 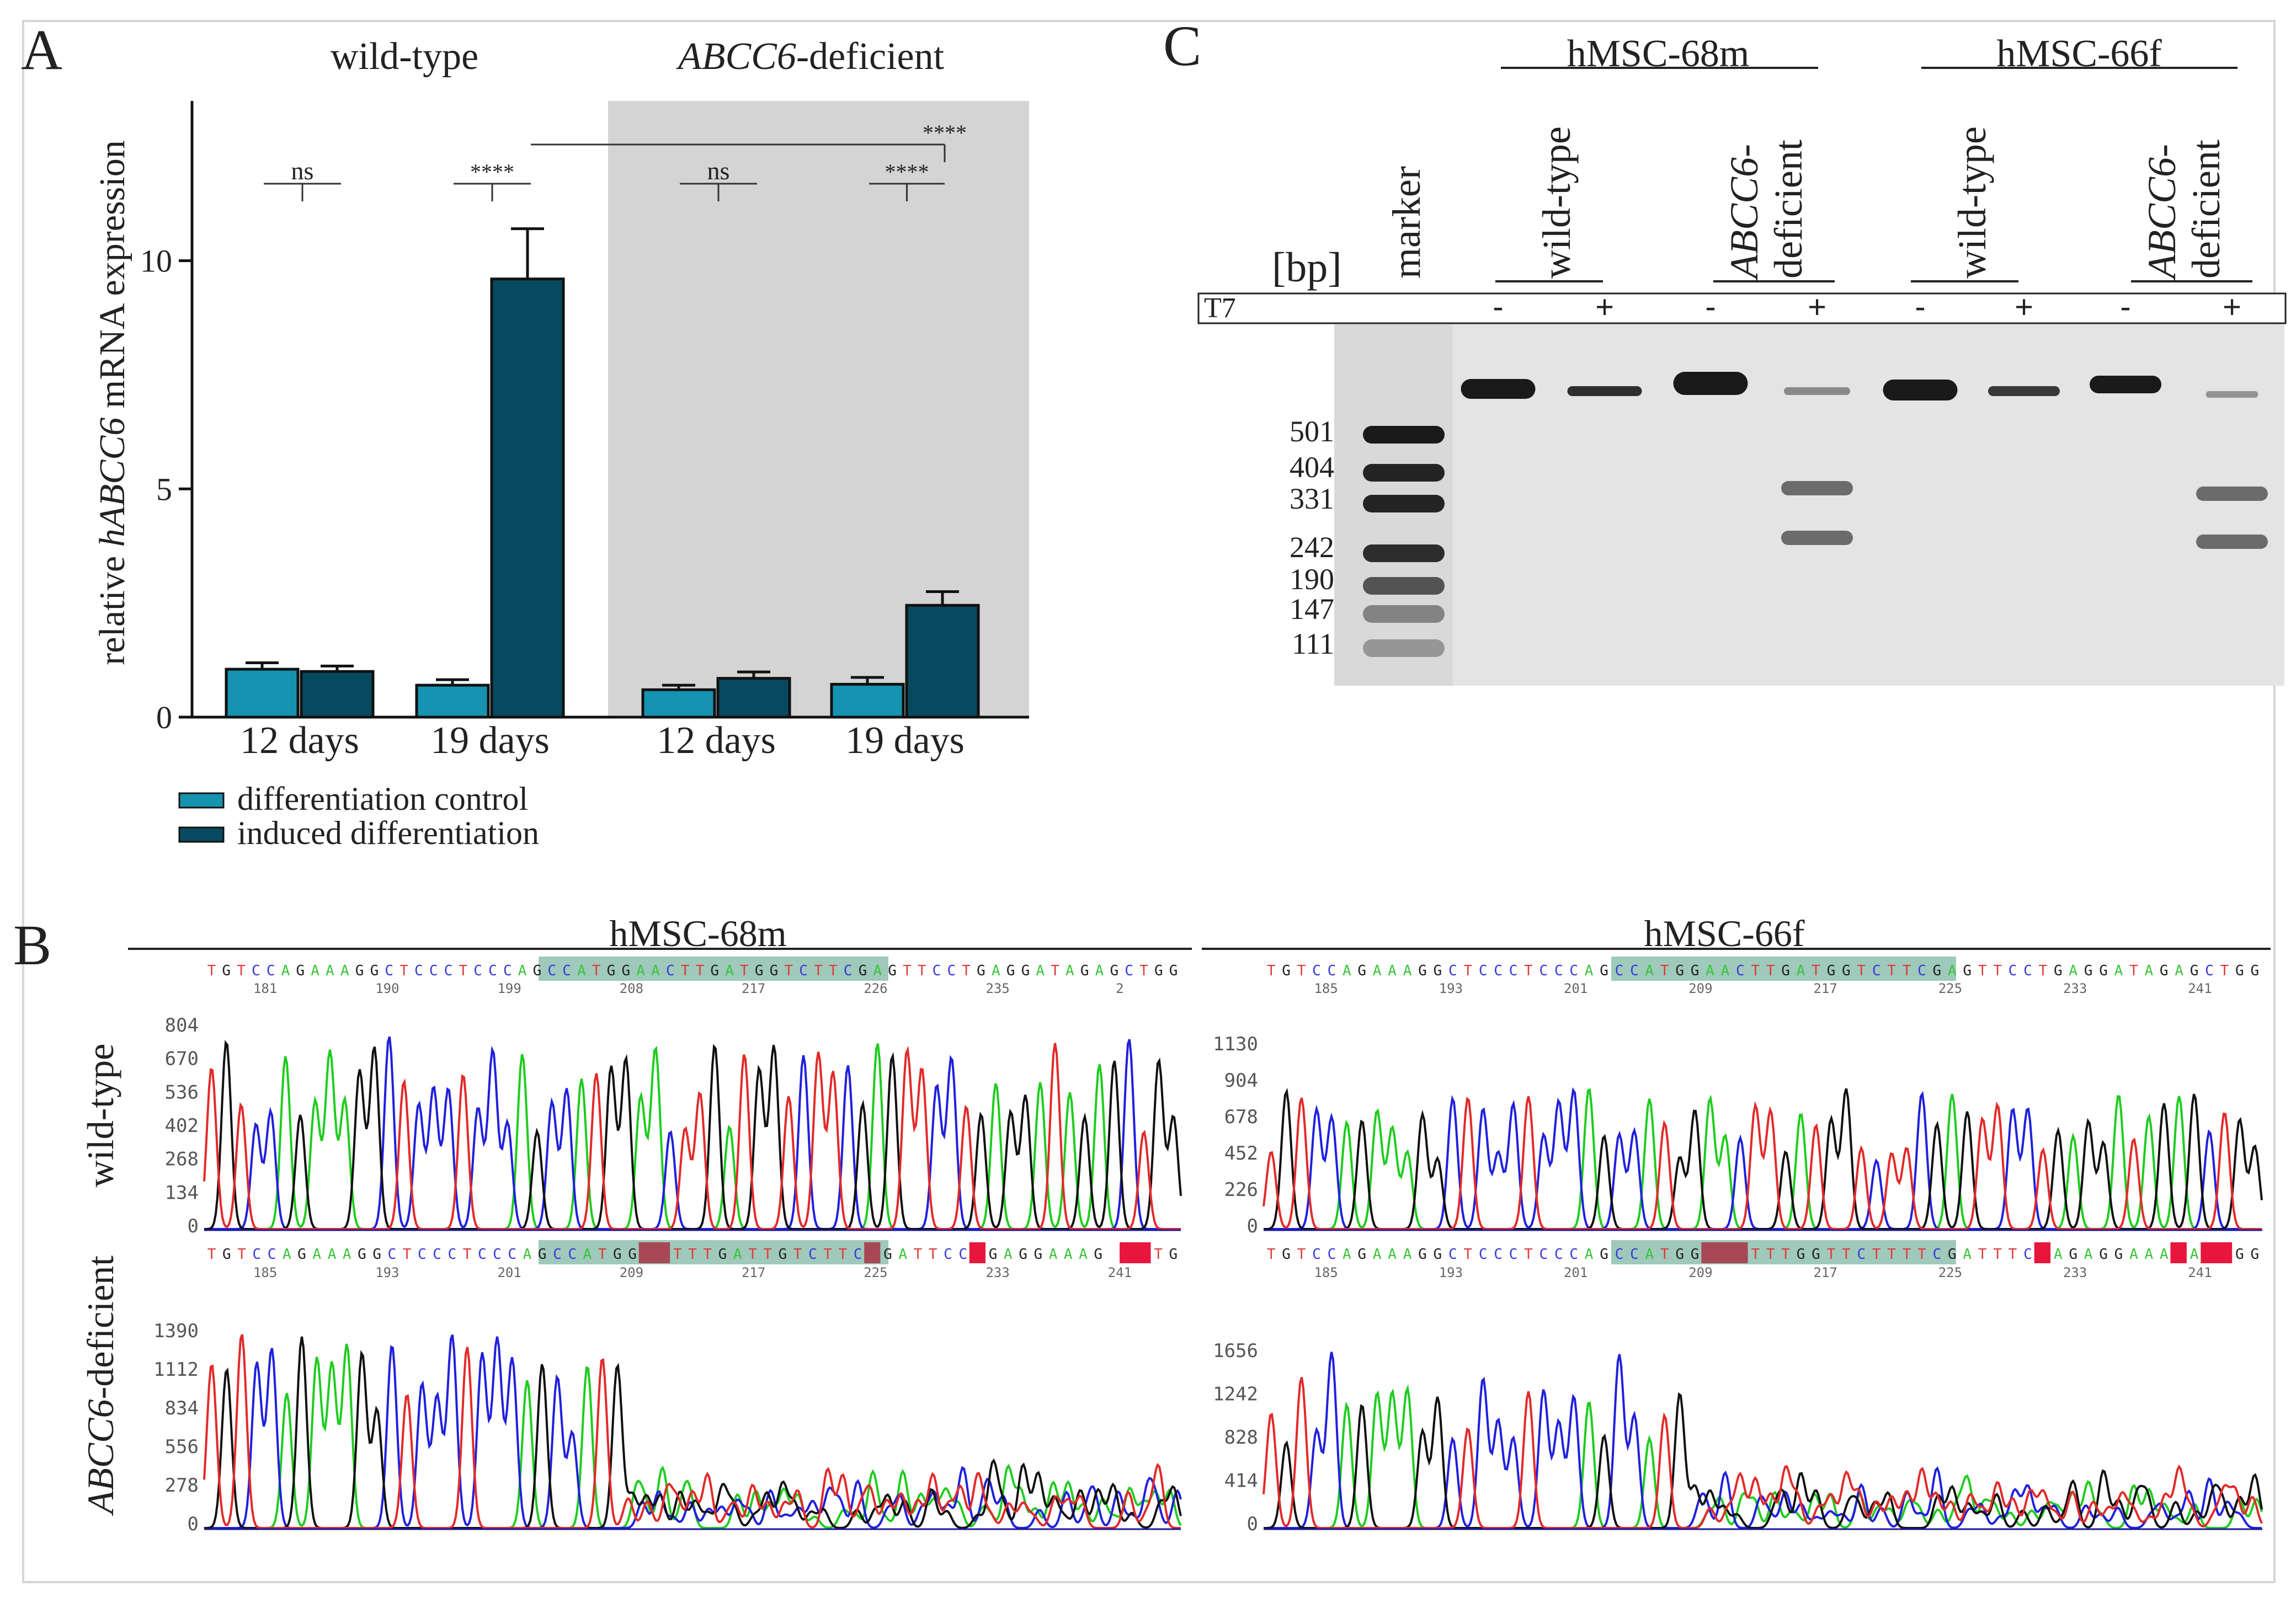 What do you see at coordinates (875, 988) in the screenshot?
I see `sequence-position: 226` at bounding box center [875, 988].